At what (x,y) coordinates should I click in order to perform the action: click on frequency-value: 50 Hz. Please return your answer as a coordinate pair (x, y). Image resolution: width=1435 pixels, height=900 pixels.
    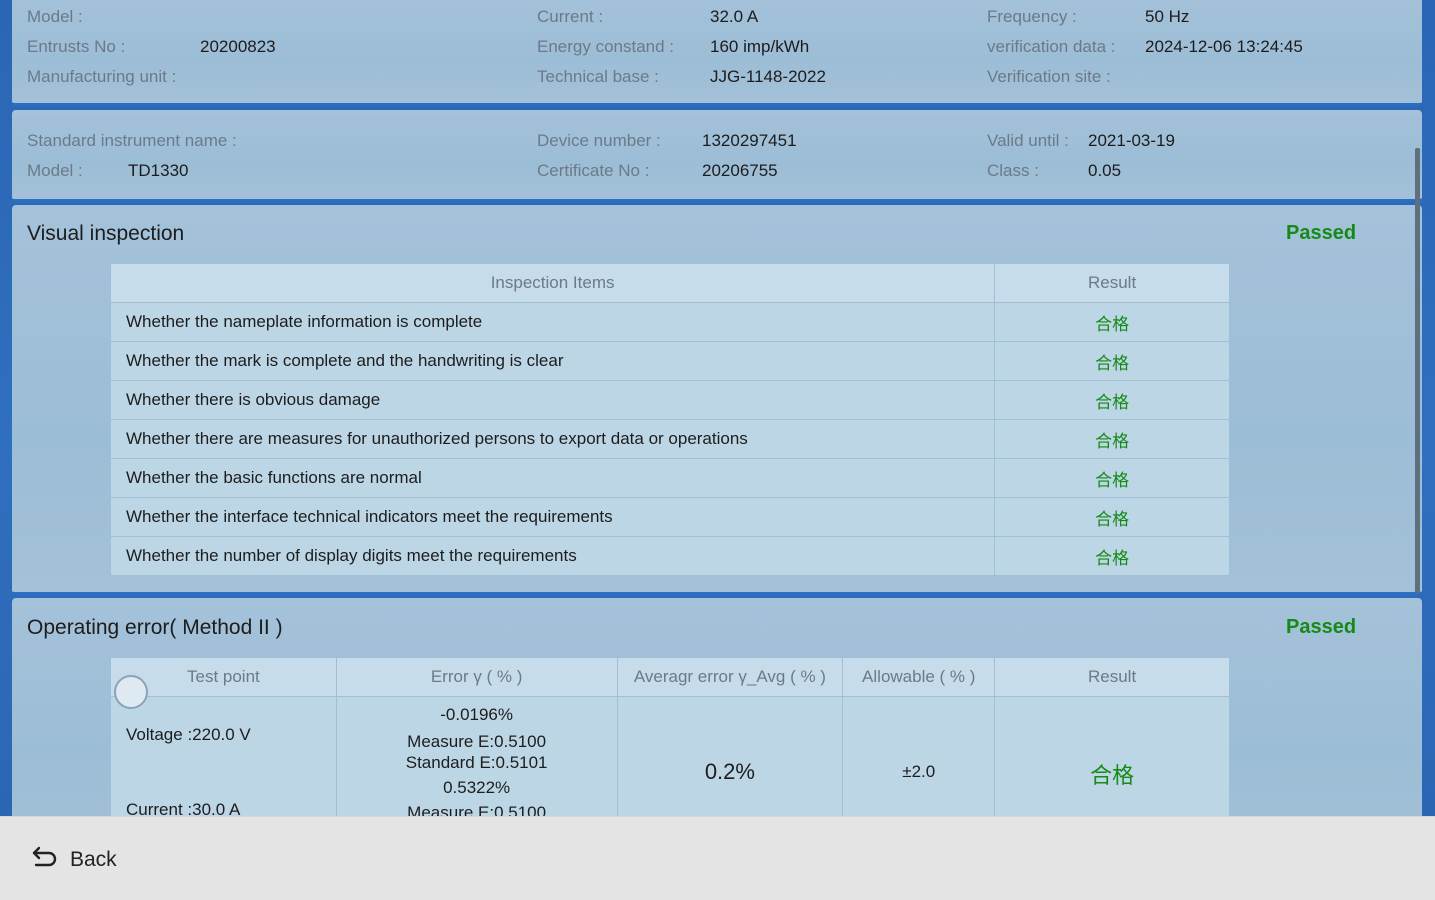
    Looking at the image, I should click on (1167, 16).